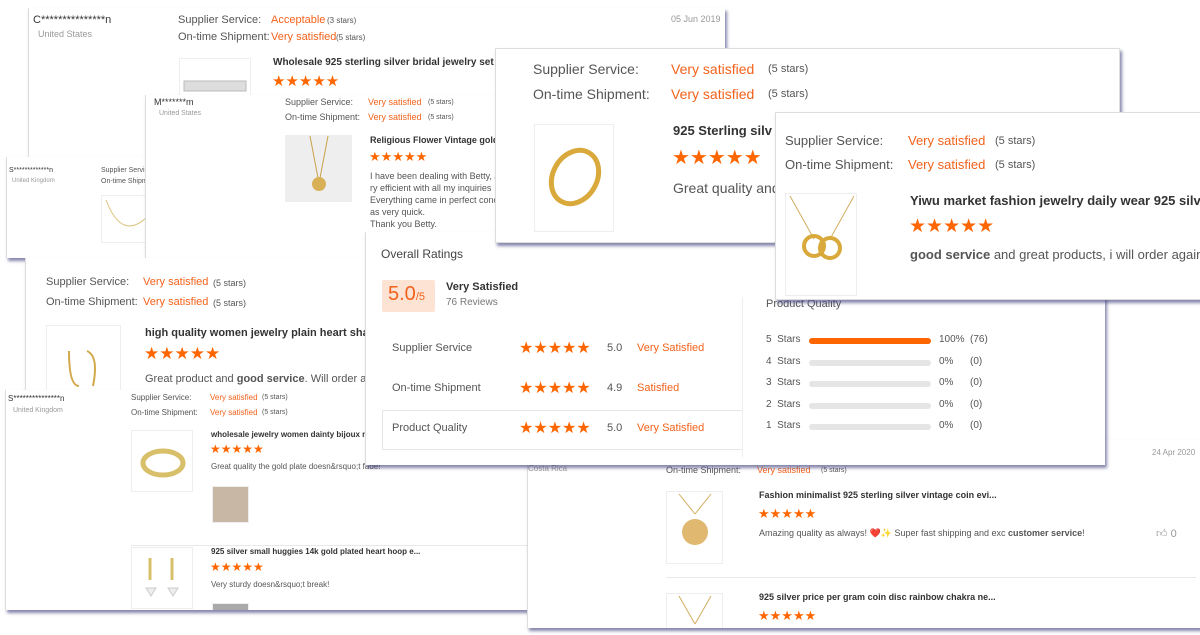 This screenshot has height=635, width=1200. What do you see at coordinates (435, 176) in the screenshot?
I see `comment-line: I have been dealing with Betty, a` at bounding box center [435, 176].